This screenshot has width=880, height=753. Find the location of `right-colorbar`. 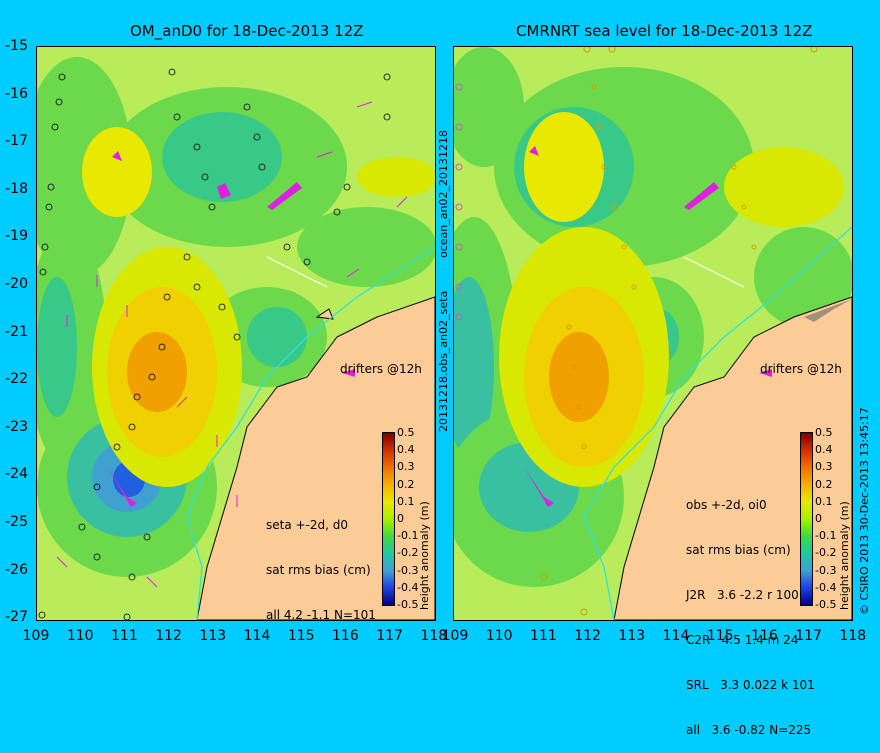

right-colorbar is located at coordinates (806, 519).